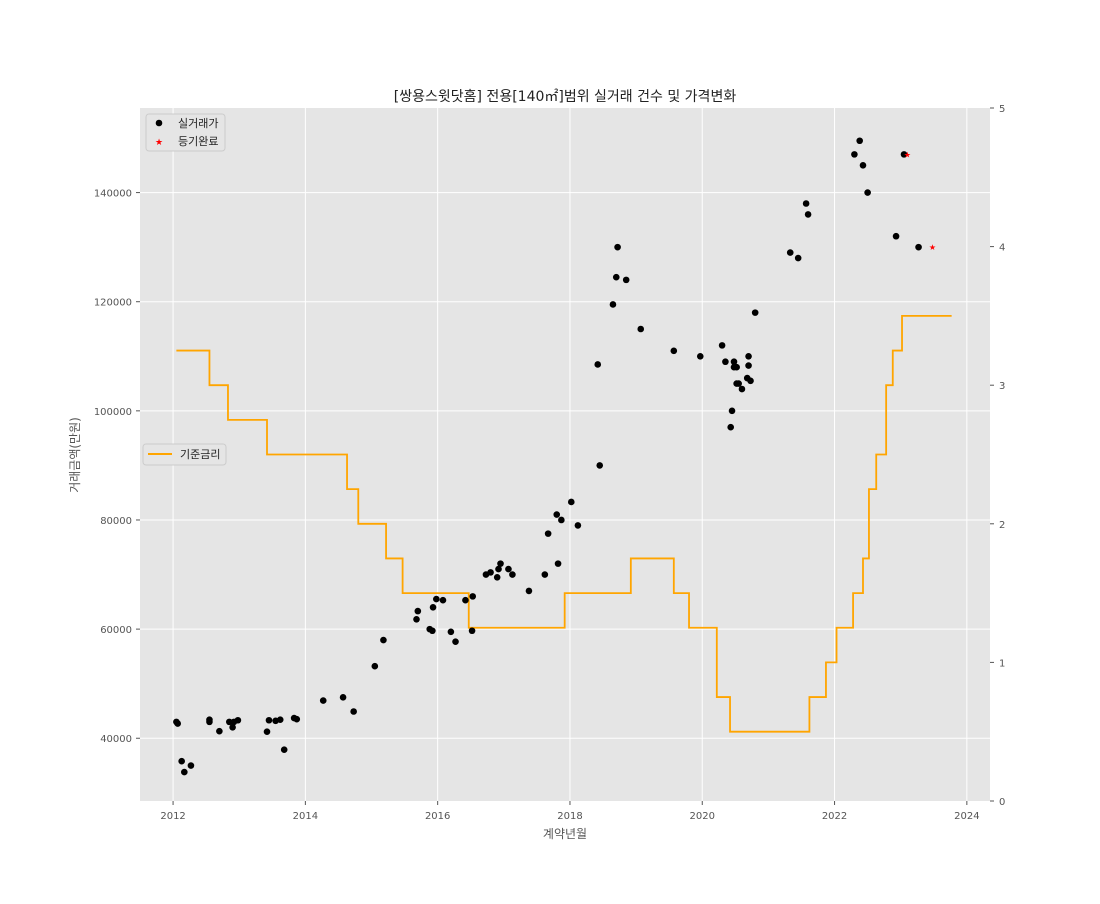 Image resolution: width=1100 pixels, height=904 pixels. Describe the element at coordinates (159, 143) in the screenshot. I see `legend-registered-marker: ★` at that location.